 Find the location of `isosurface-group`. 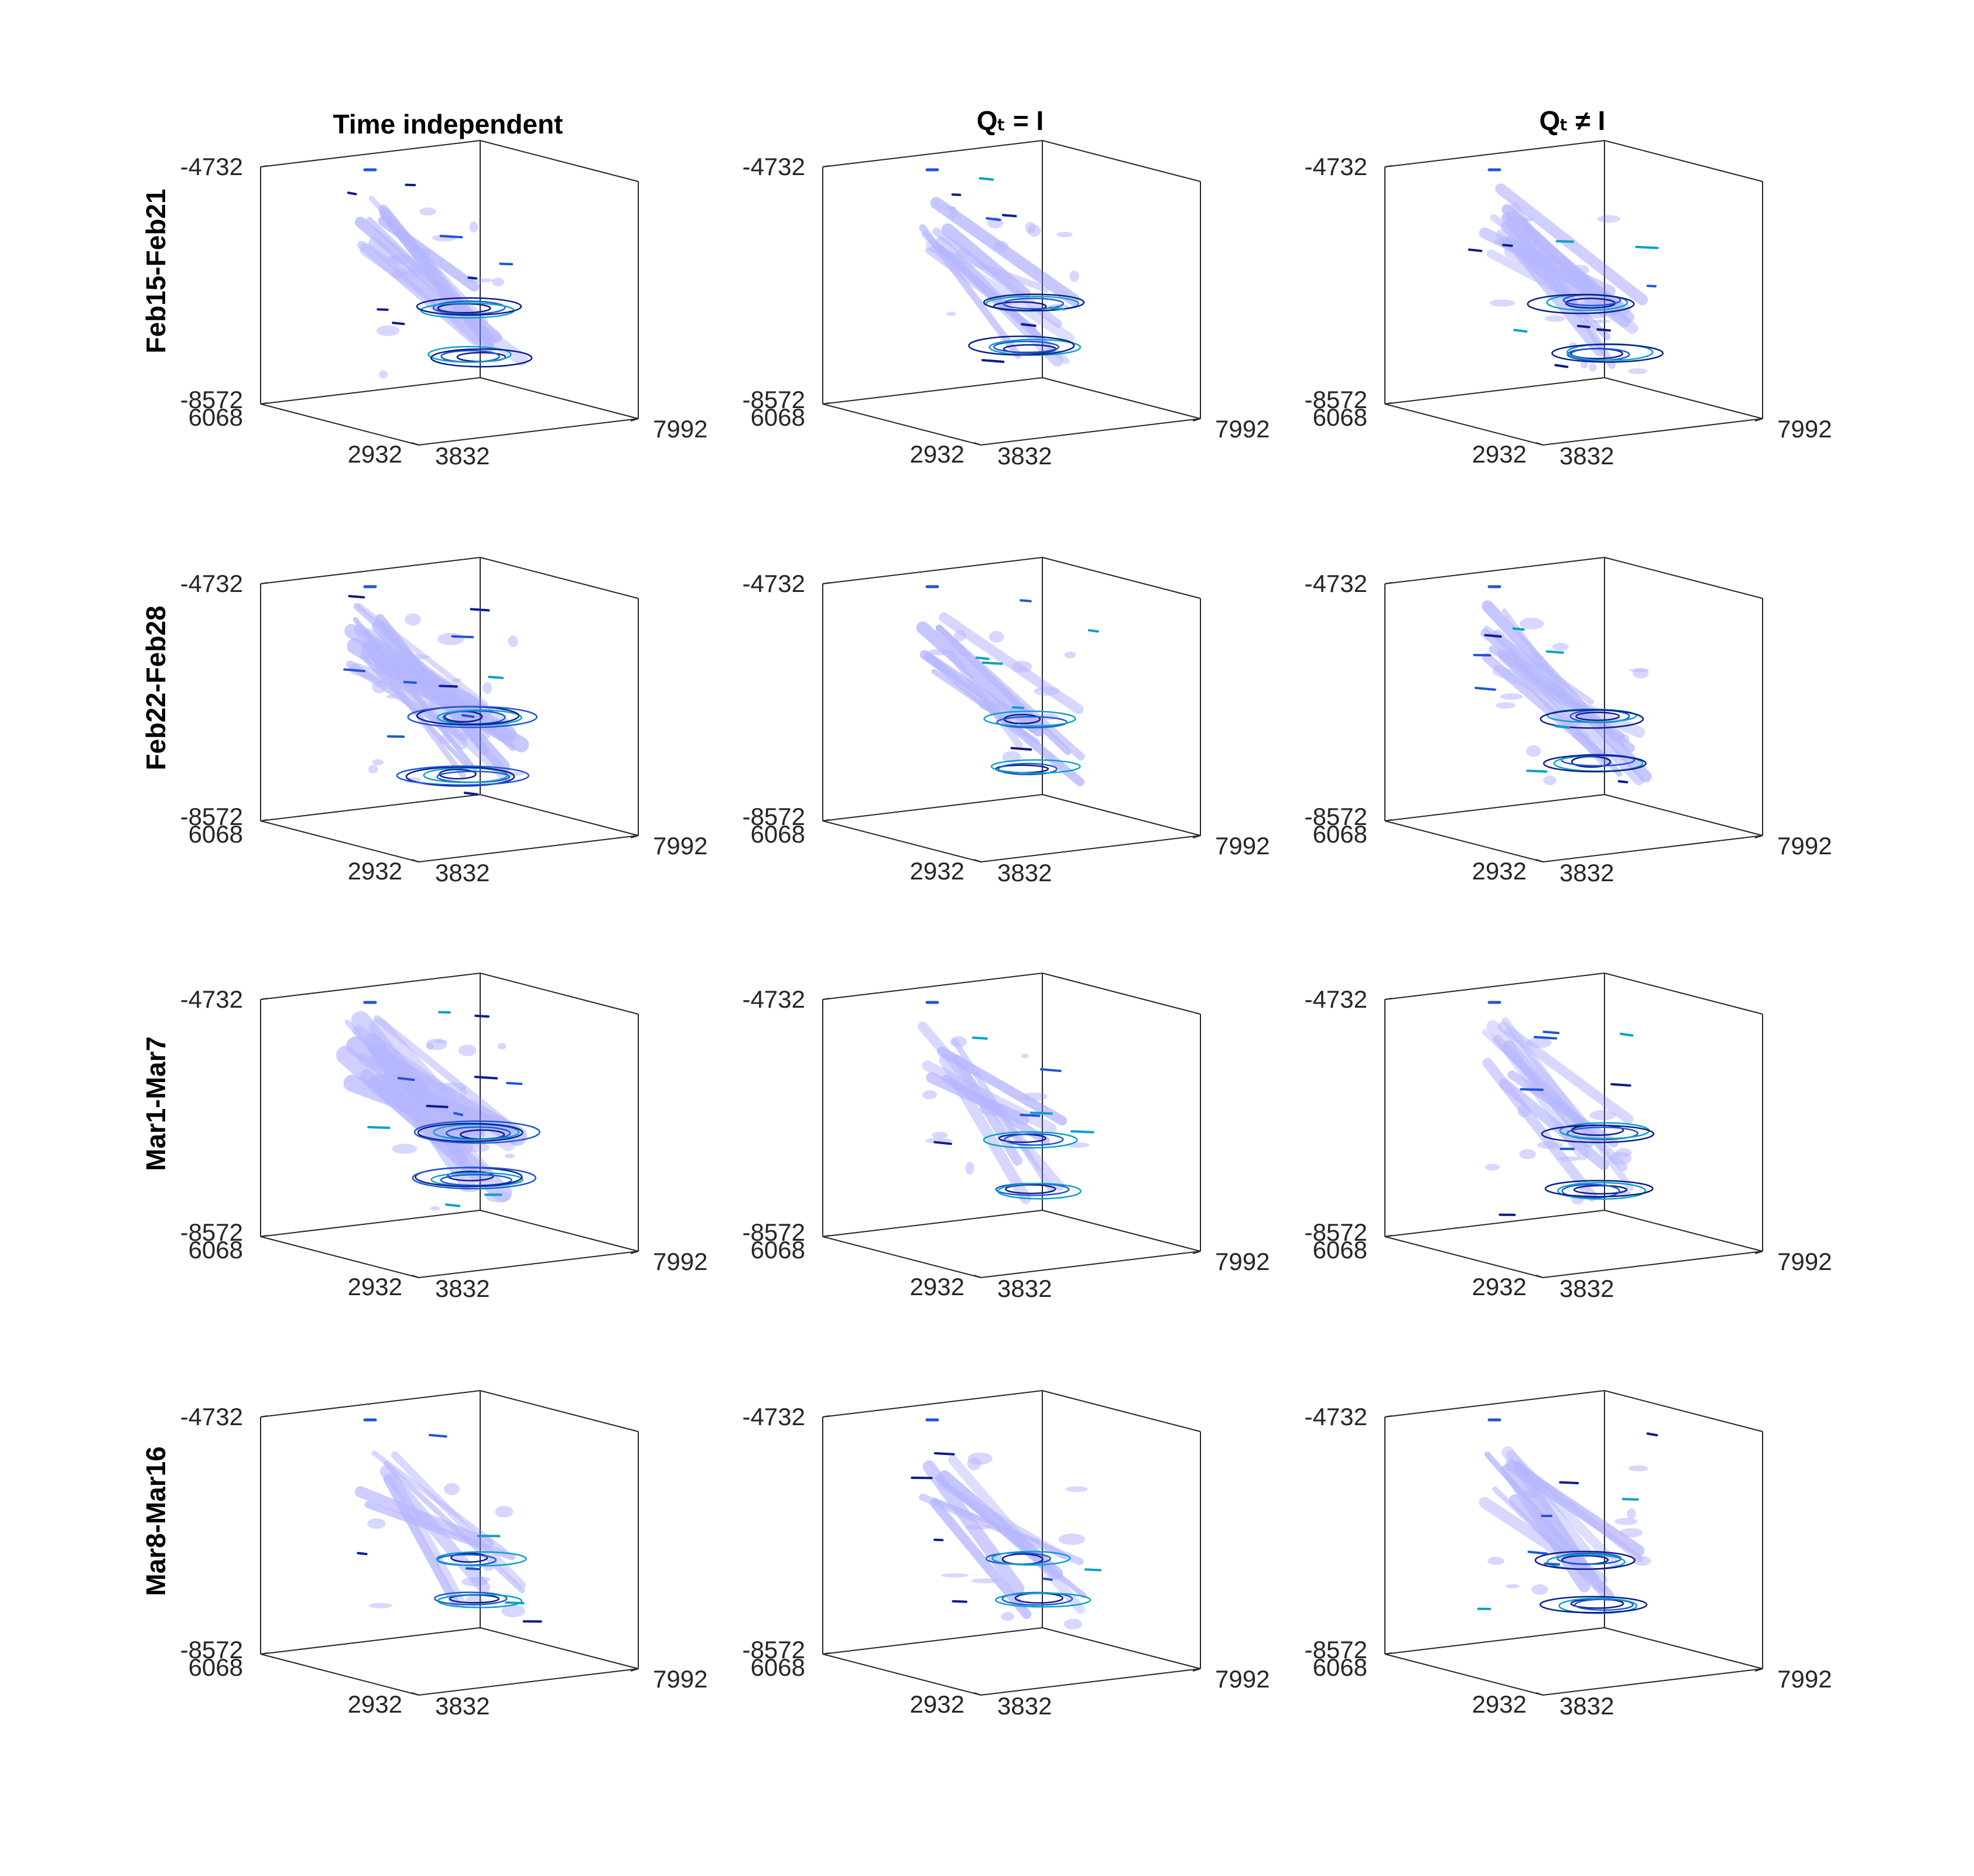

isosurface-group is located at coordinates (1565, 1524).